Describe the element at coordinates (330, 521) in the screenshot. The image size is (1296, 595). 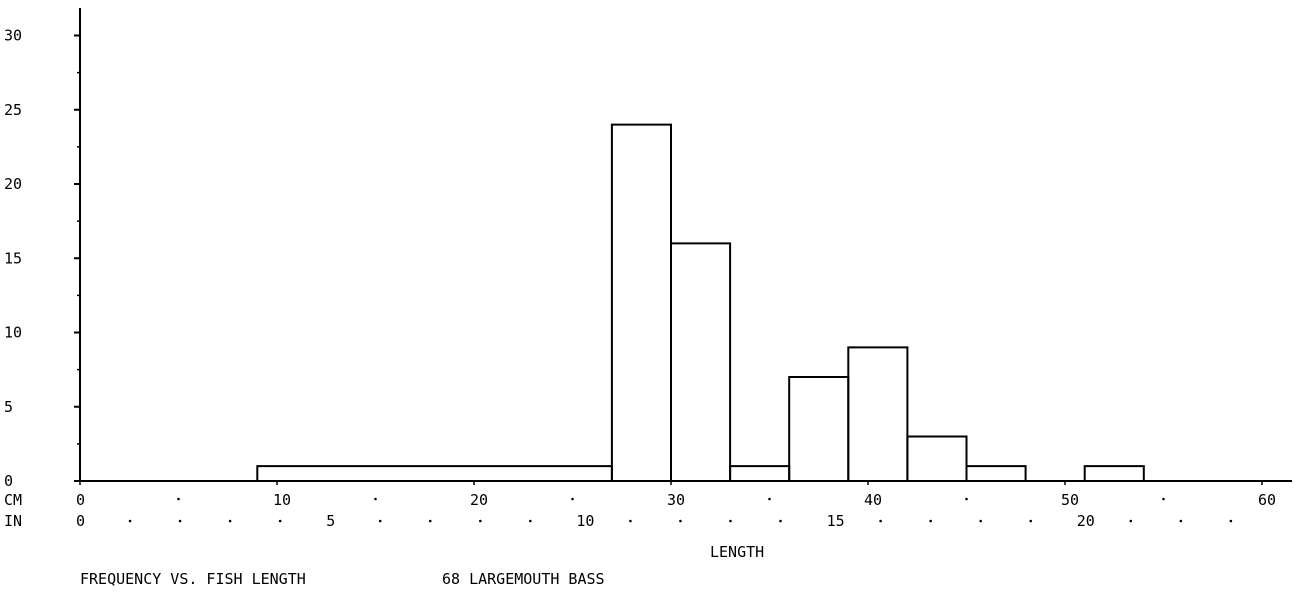
I see `x-tick-label-in: 5` at that location.